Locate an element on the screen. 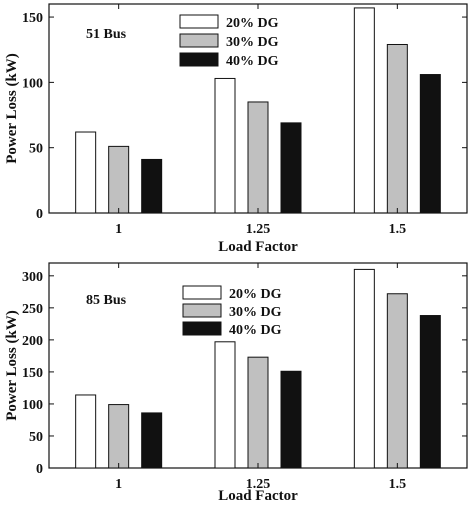  chart-annotation: 85 Bus is located at coordinates (106, 300).